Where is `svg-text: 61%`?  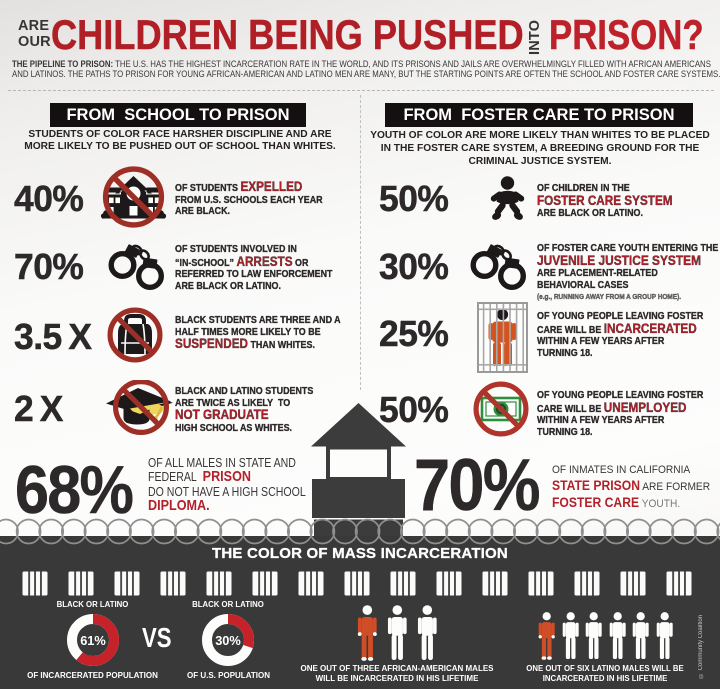
svg-text: 61% is located at coordinates (93, 640).